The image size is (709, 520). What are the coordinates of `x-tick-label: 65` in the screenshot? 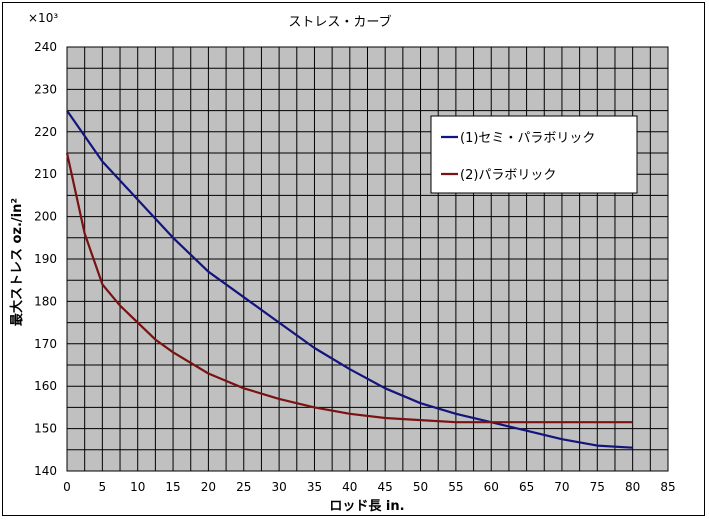 It's located at (526, 487).